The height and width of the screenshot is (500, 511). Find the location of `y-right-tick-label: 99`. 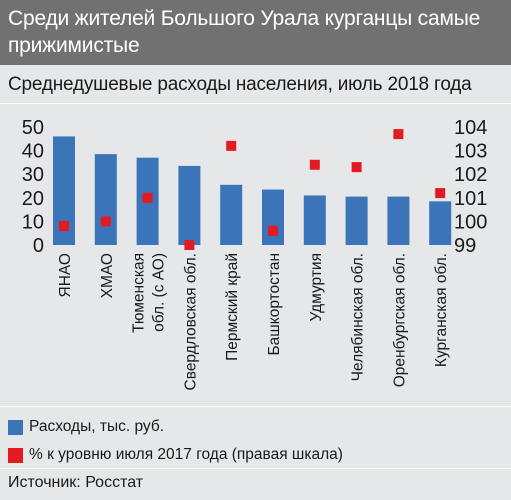

y-right-tick-label: 99 is located at coordinates (465, 246).